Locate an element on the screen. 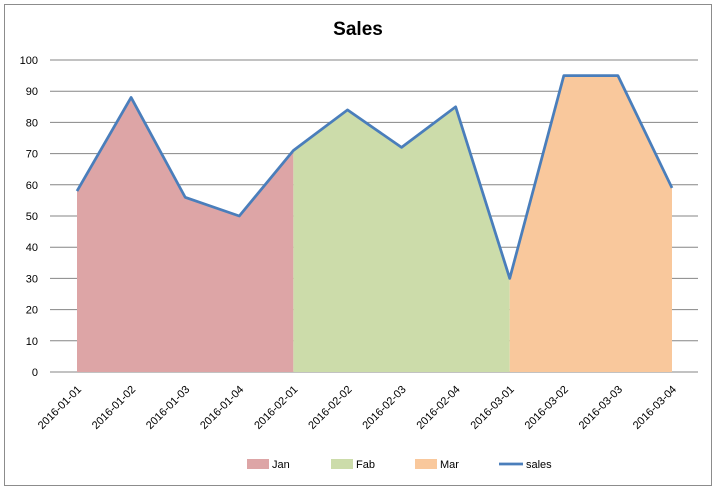  legend-label: Fab is located at coordinates (365, 465).